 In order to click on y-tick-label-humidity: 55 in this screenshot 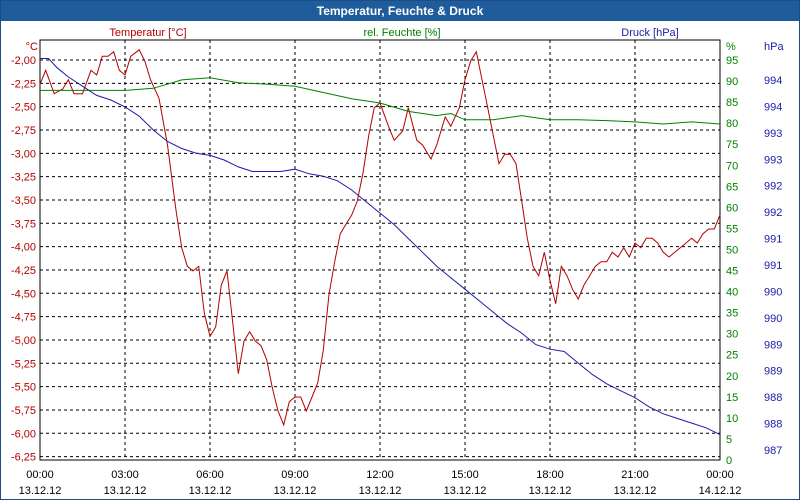, I will do `click(732, 229)`.